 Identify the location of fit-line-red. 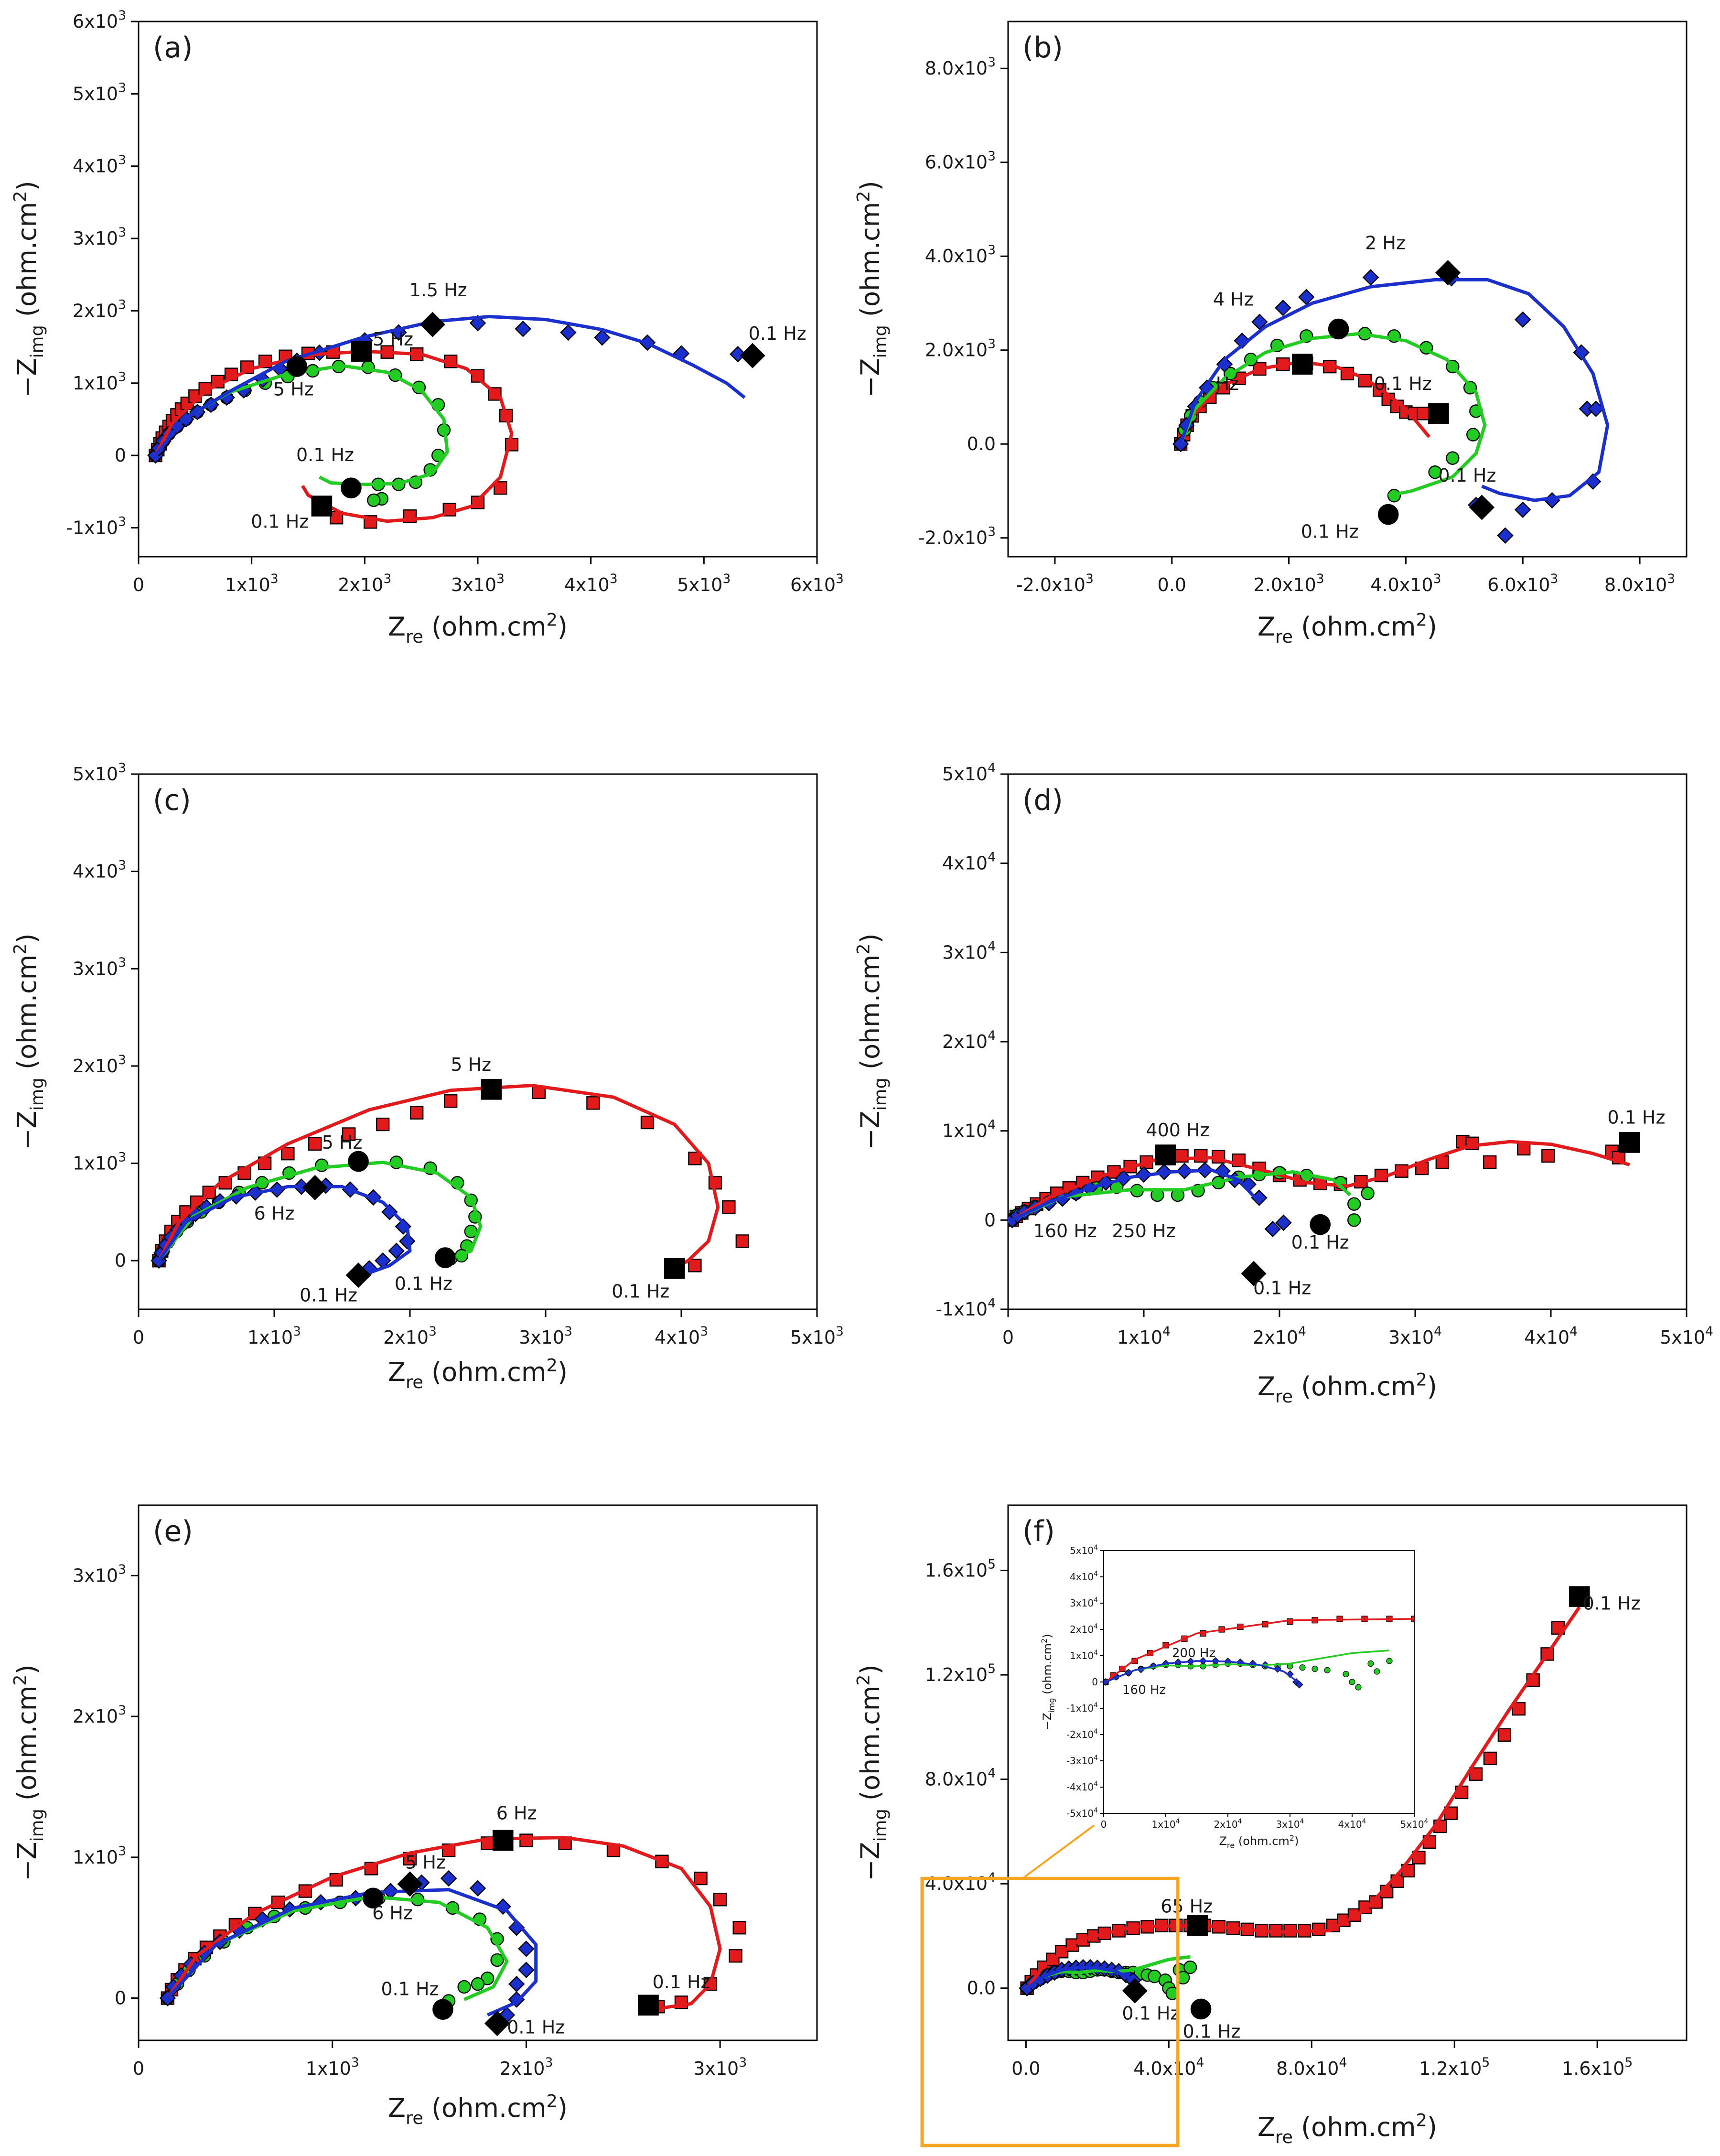
(439, 1177).